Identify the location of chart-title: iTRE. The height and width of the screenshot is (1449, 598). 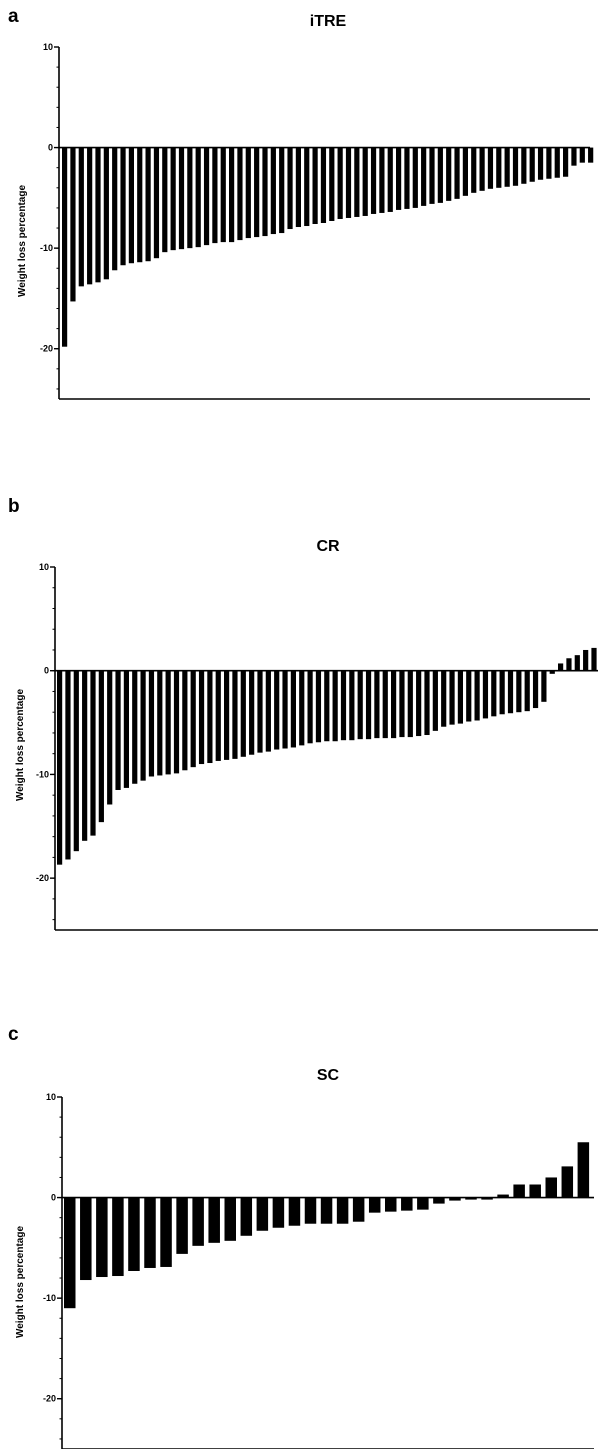
(328, 21).